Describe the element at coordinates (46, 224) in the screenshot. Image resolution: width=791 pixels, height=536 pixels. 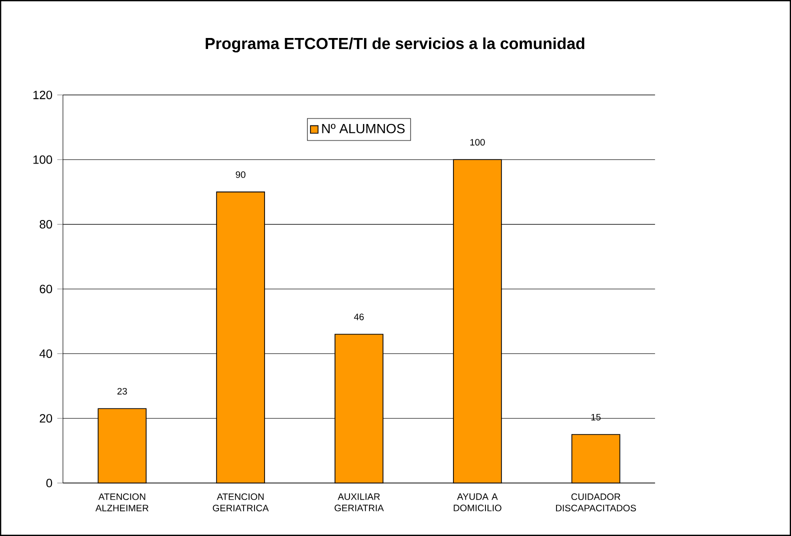
I see `y-tick-label: 80` at that location.